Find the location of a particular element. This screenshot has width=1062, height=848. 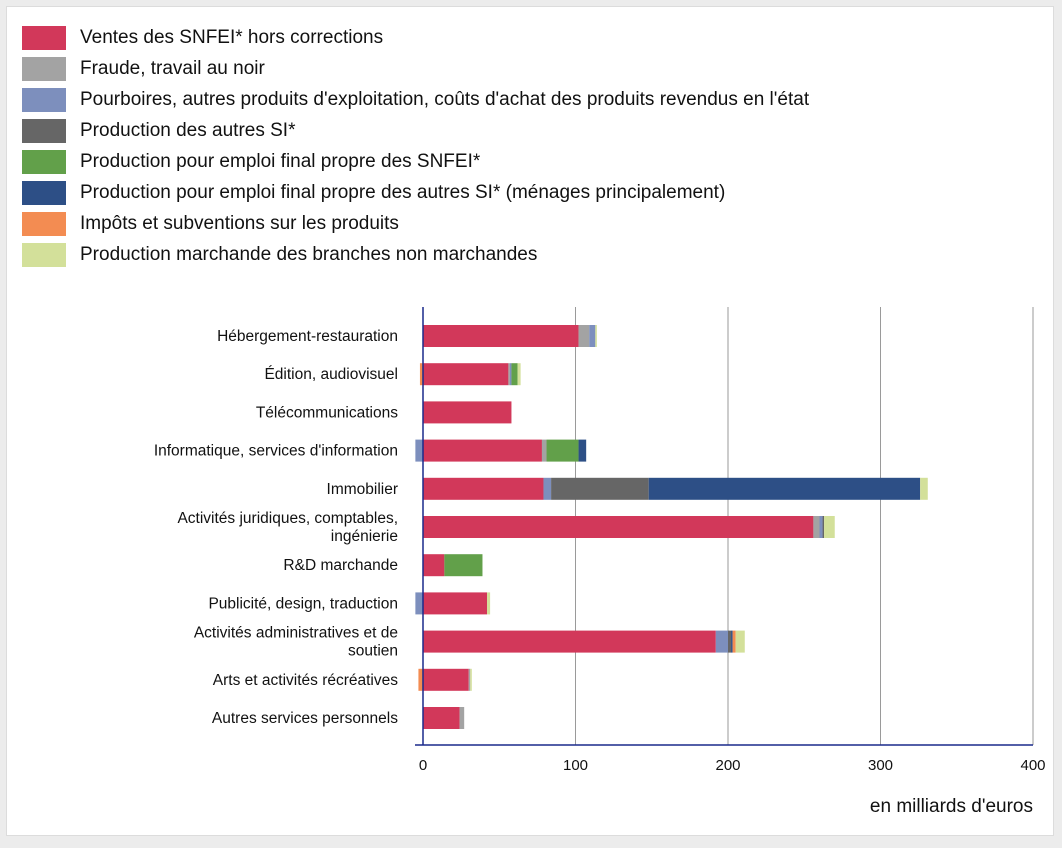

x-tick-label: 400 is located at coordinates (1032, 765).